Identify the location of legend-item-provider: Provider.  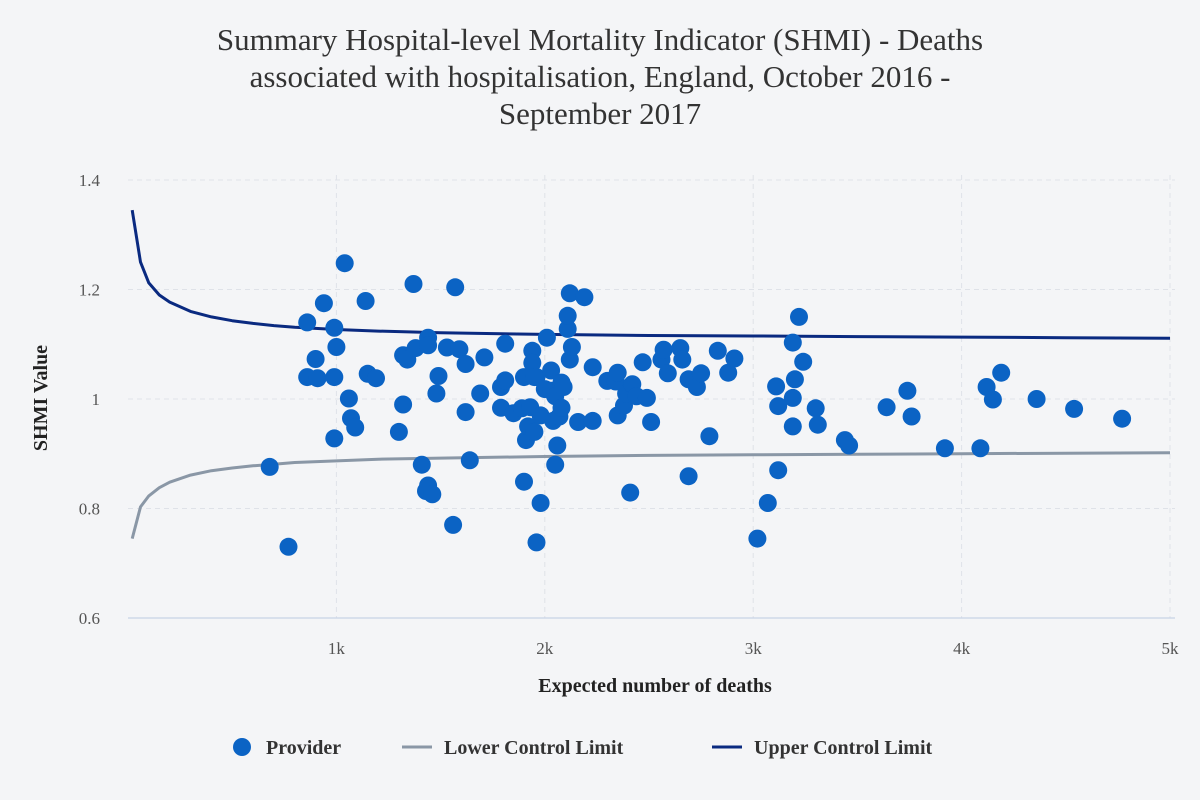
(287, 748).